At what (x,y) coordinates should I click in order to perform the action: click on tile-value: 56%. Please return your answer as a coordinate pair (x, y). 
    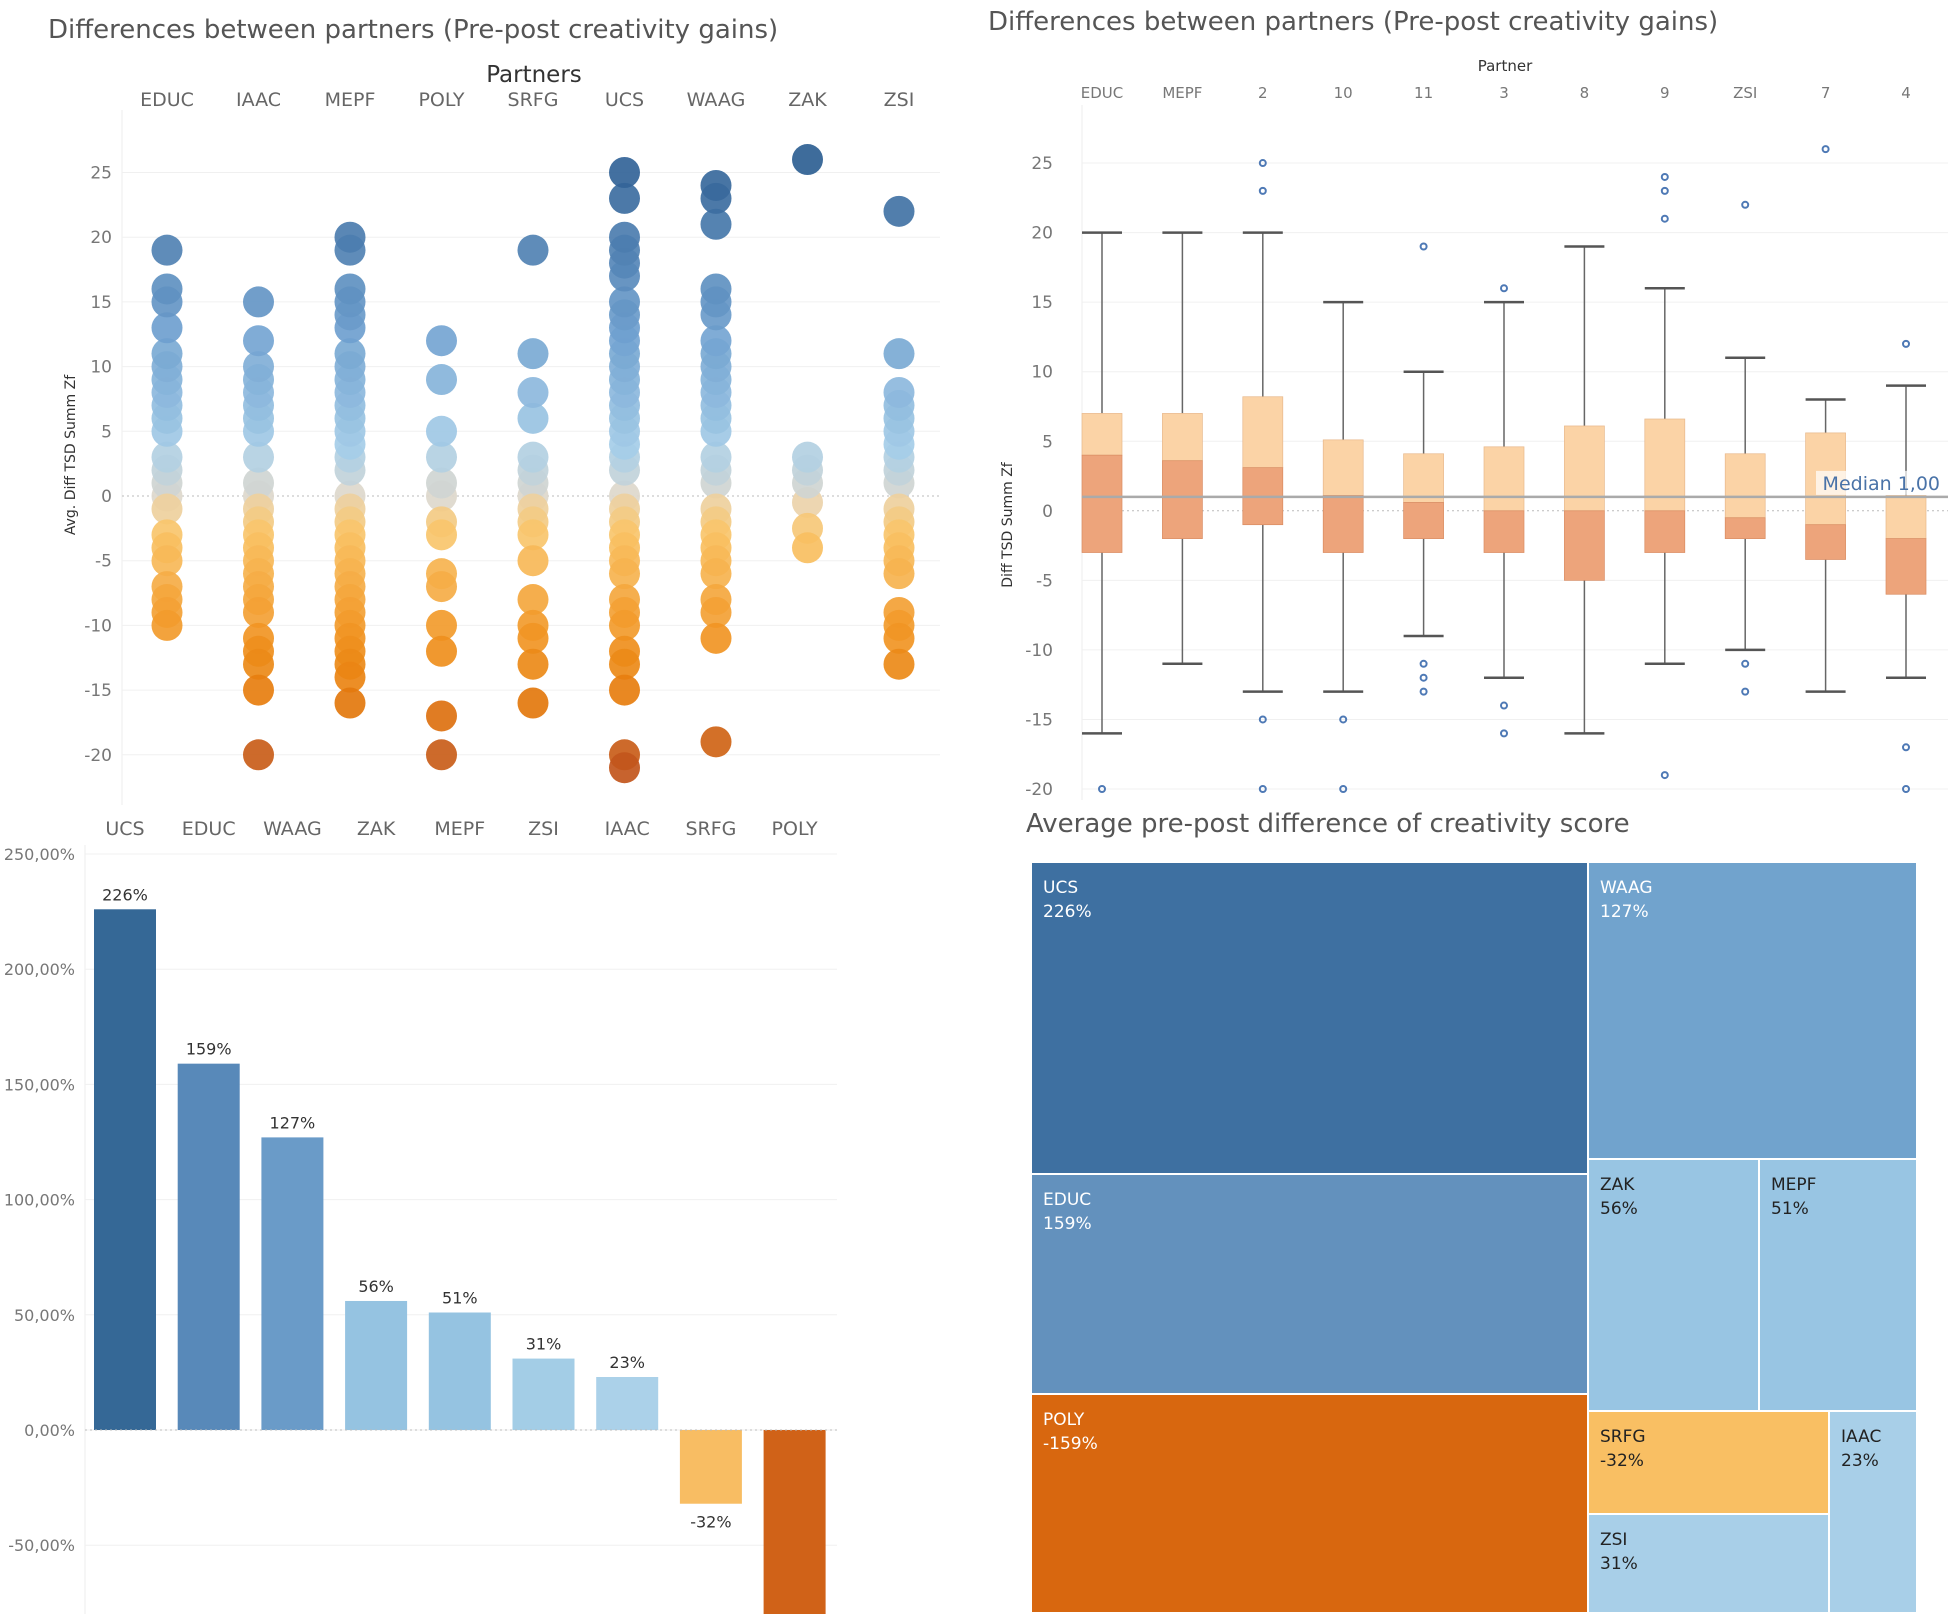
    Looking at the image, I should click on (1619, 1209).